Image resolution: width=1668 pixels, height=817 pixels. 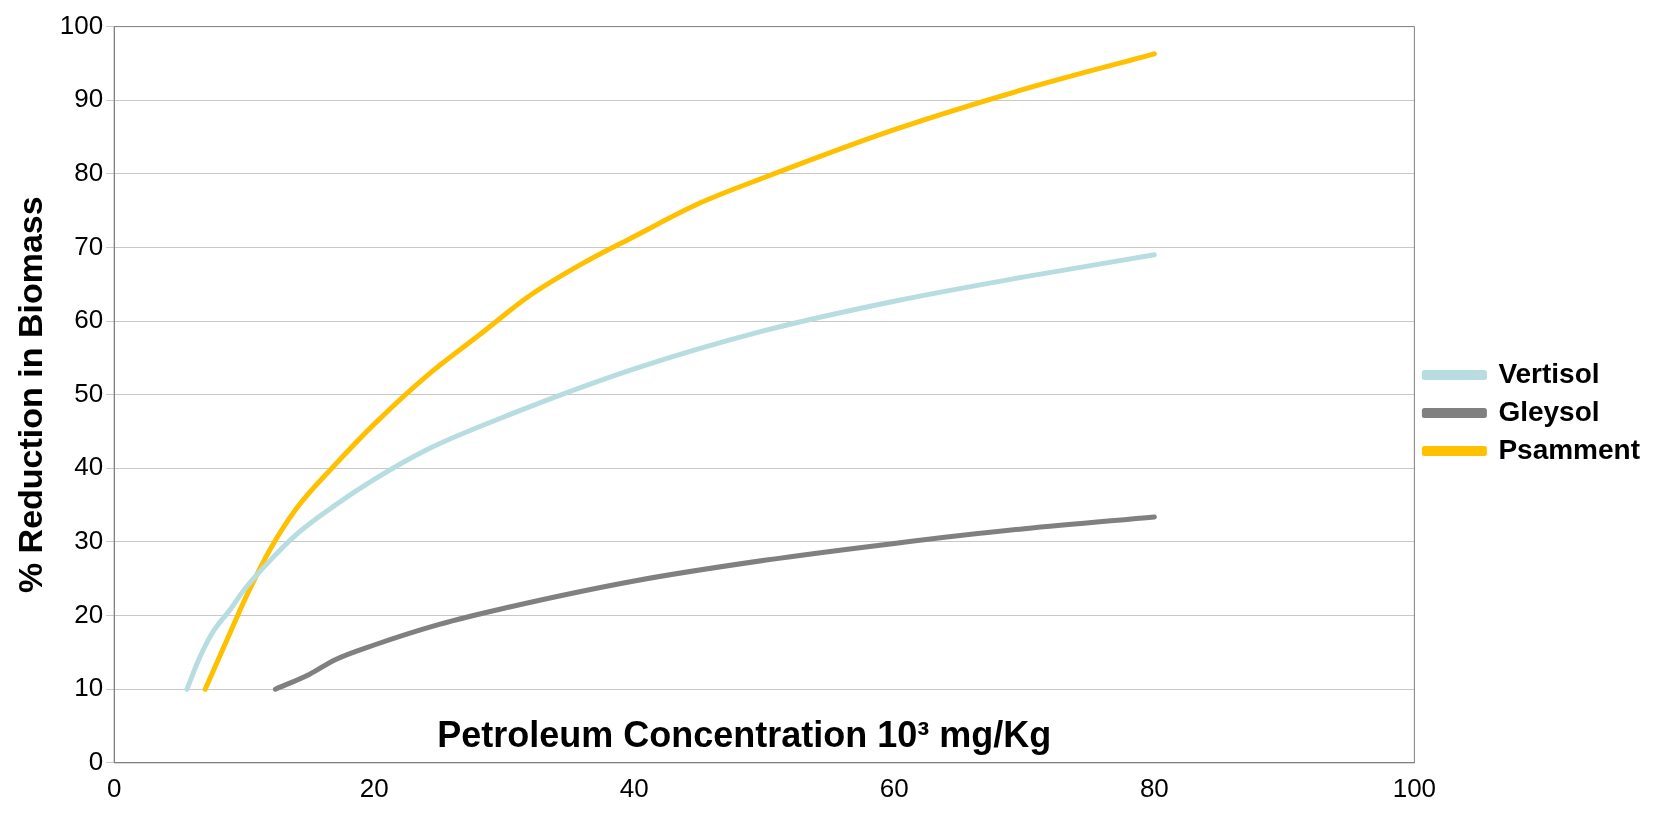 What do you see at coordinates (1549, 373) in the screenshot?
I see `legend-label: Vertisol` at bounding box center [1549, 373].